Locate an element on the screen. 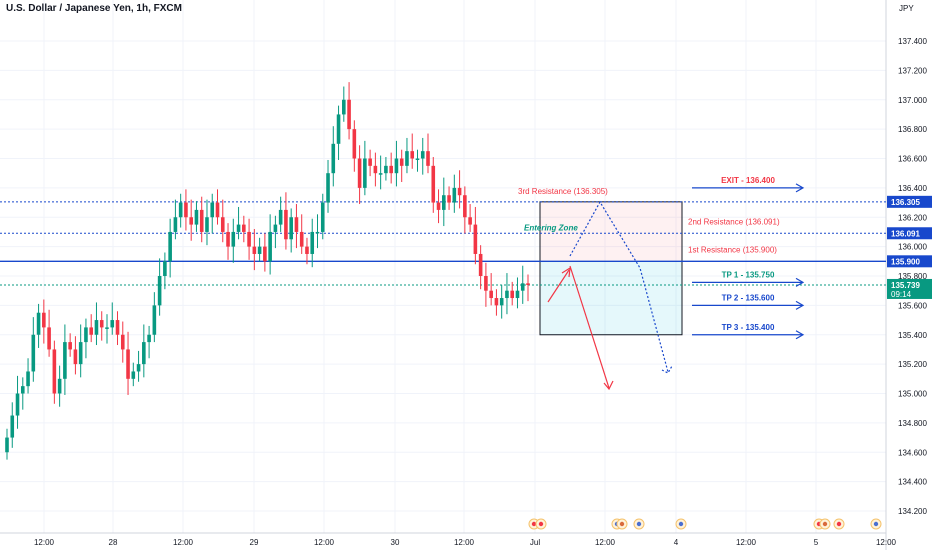  resistance-label-3: 3rd Resistance (136.305) is located at coordinates (563, 191).